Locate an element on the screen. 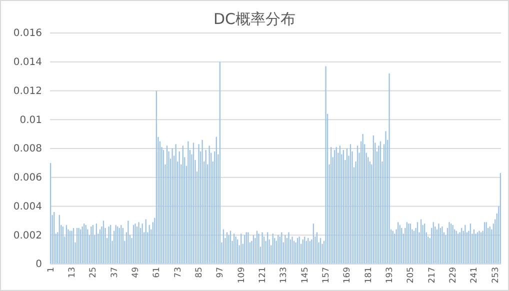 Image resolution: width=509 pixels, height=291 pixels. y-tick-label: 0.008 is located at coordinates (27, 149).